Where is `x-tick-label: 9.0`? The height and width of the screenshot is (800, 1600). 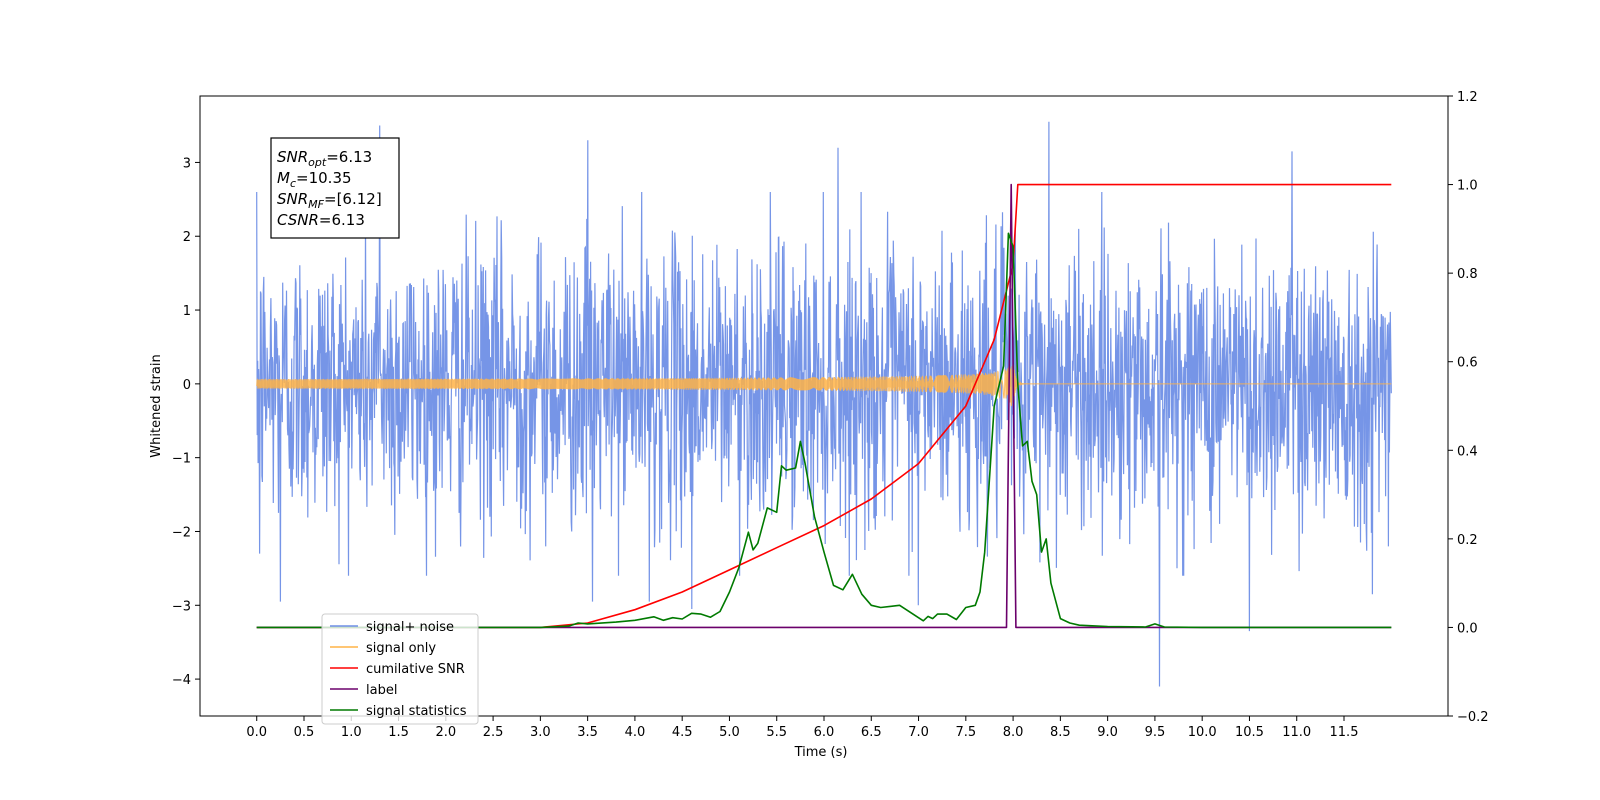
x-tick-label: 9.0 is located at coordinates (1107, 732).